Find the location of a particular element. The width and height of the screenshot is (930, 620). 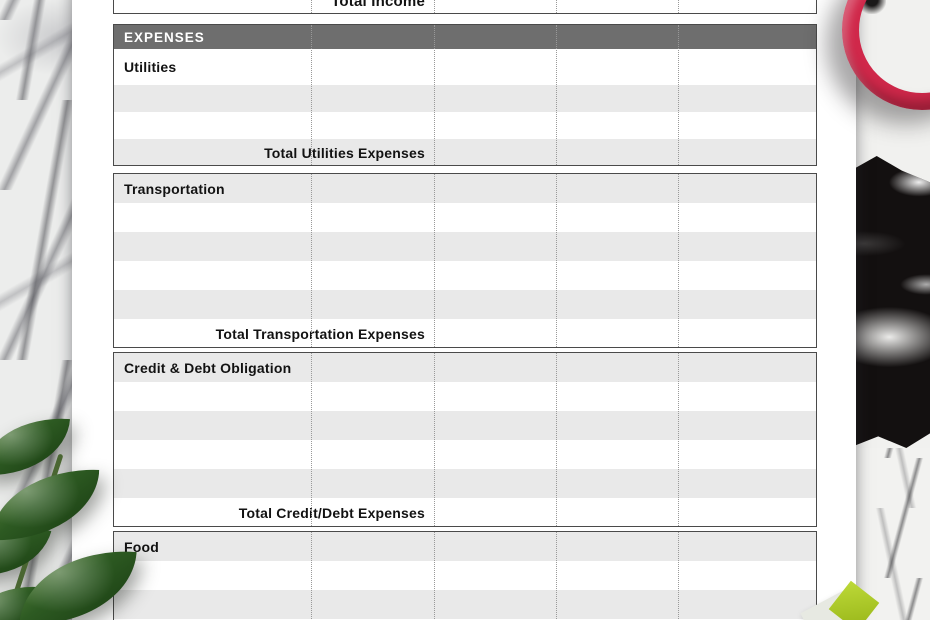

marble-background-right is located at coordinates (893, 310).